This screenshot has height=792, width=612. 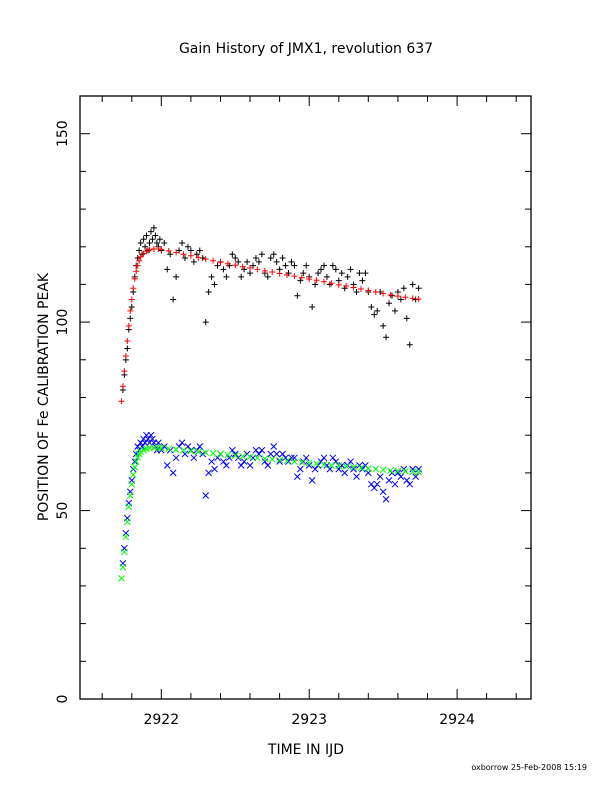 What do you see at coordinates (161, 720) in the screenshot?
I see `x-tick-label: 2922` at bounding box center [161, 720].